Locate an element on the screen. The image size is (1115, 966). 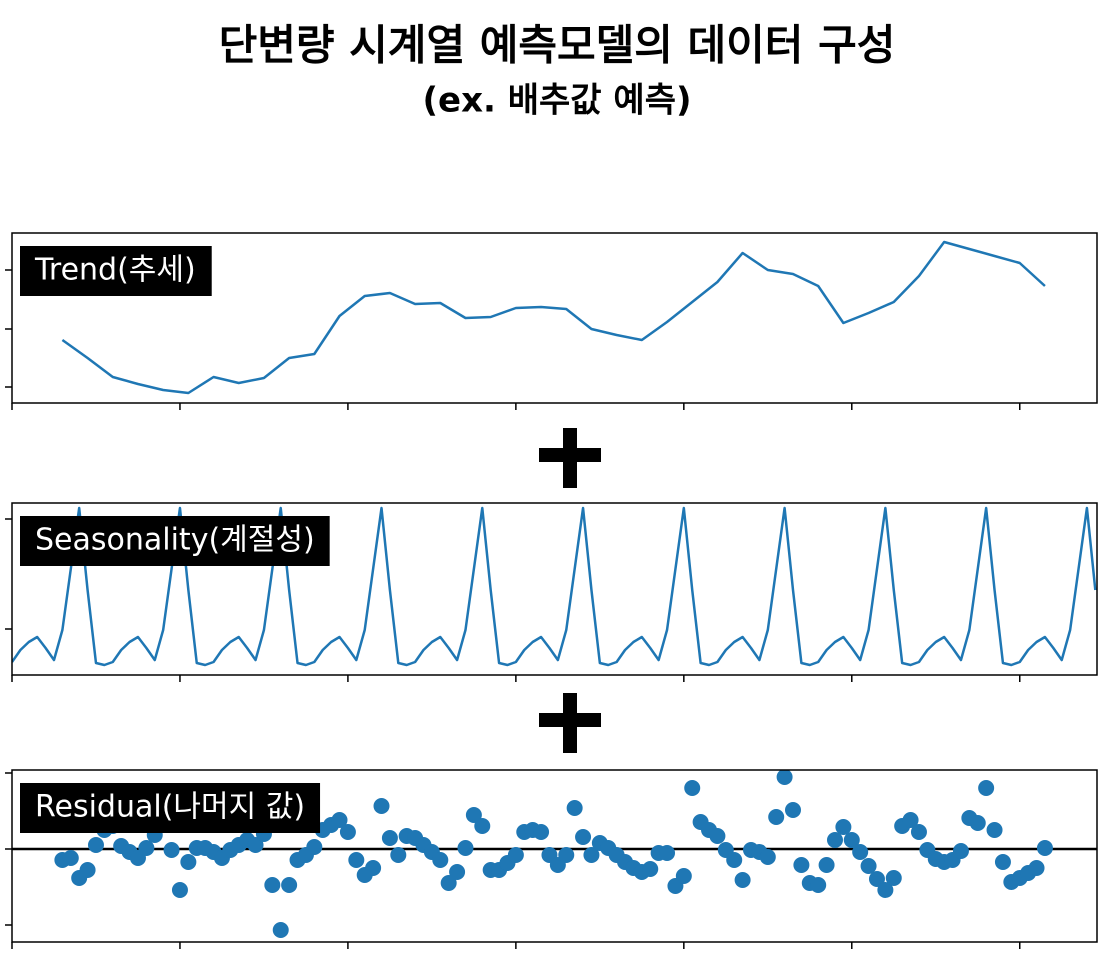
panel-title: Residual(나머지 값) is located at coordinates (170, 807).